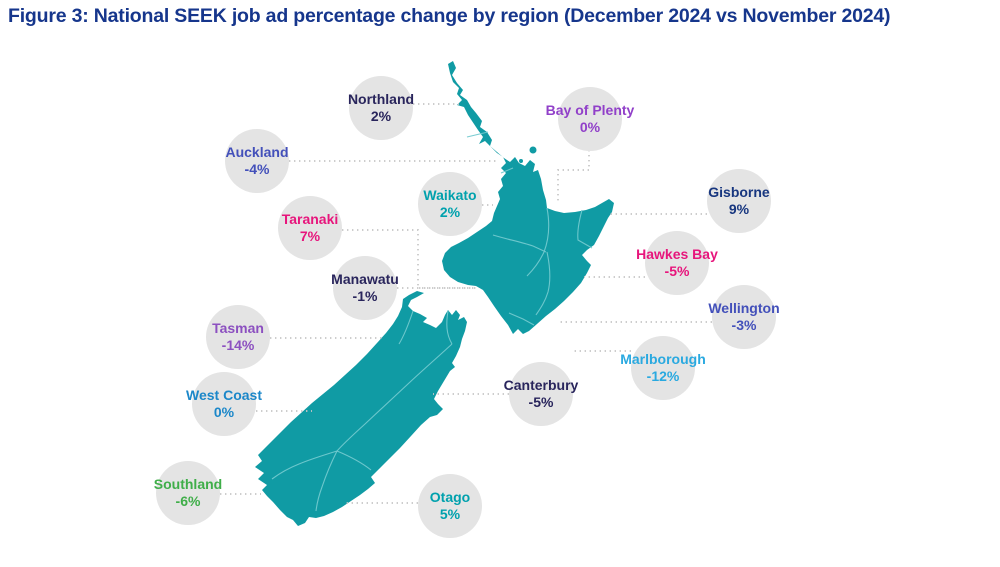 The width and height of the screenshot is (1000, 567). What do you see at coordinates (677, 254) in the screenshot?
I see `region-name: Hawkes Bay` at bounding box center [677, 254].